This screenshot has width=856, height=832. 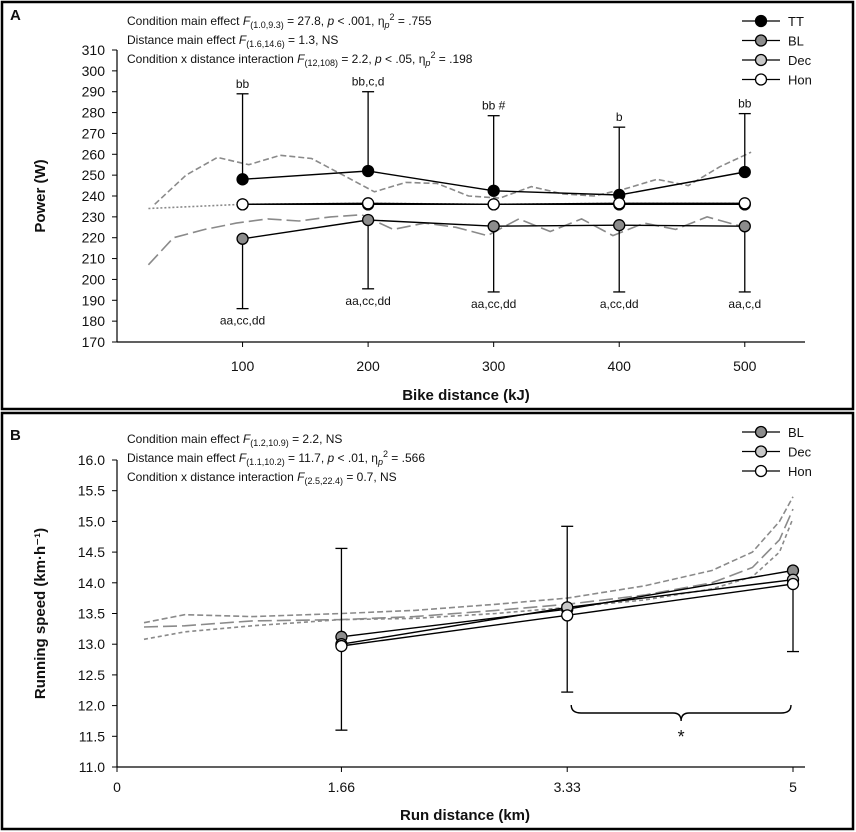 What do you see at coordinates (94, 92) in the screenshot?
I see `y-tick-label: 290` at bounding box center [94, 92].